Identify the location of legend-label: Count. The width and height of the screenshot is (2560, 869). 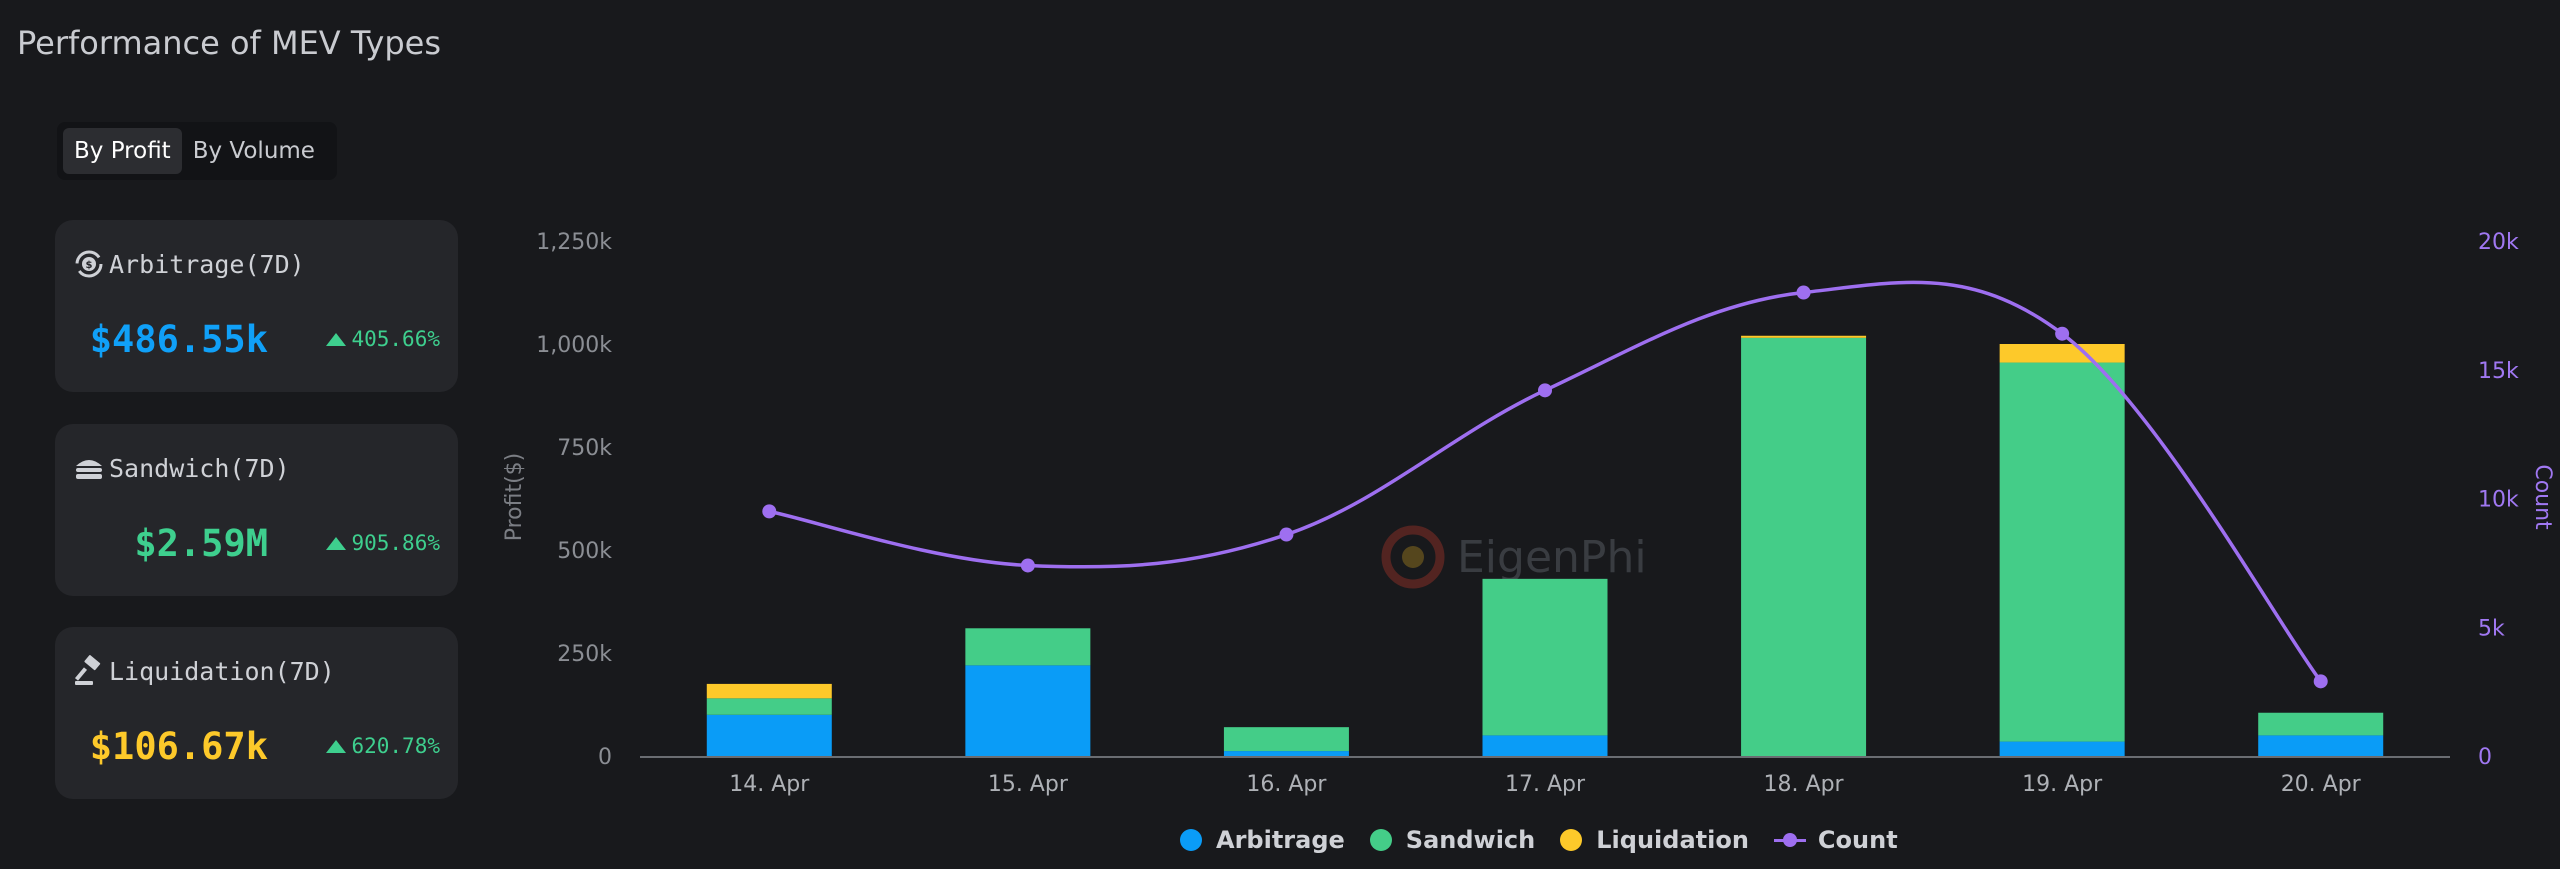
(1857, 840).